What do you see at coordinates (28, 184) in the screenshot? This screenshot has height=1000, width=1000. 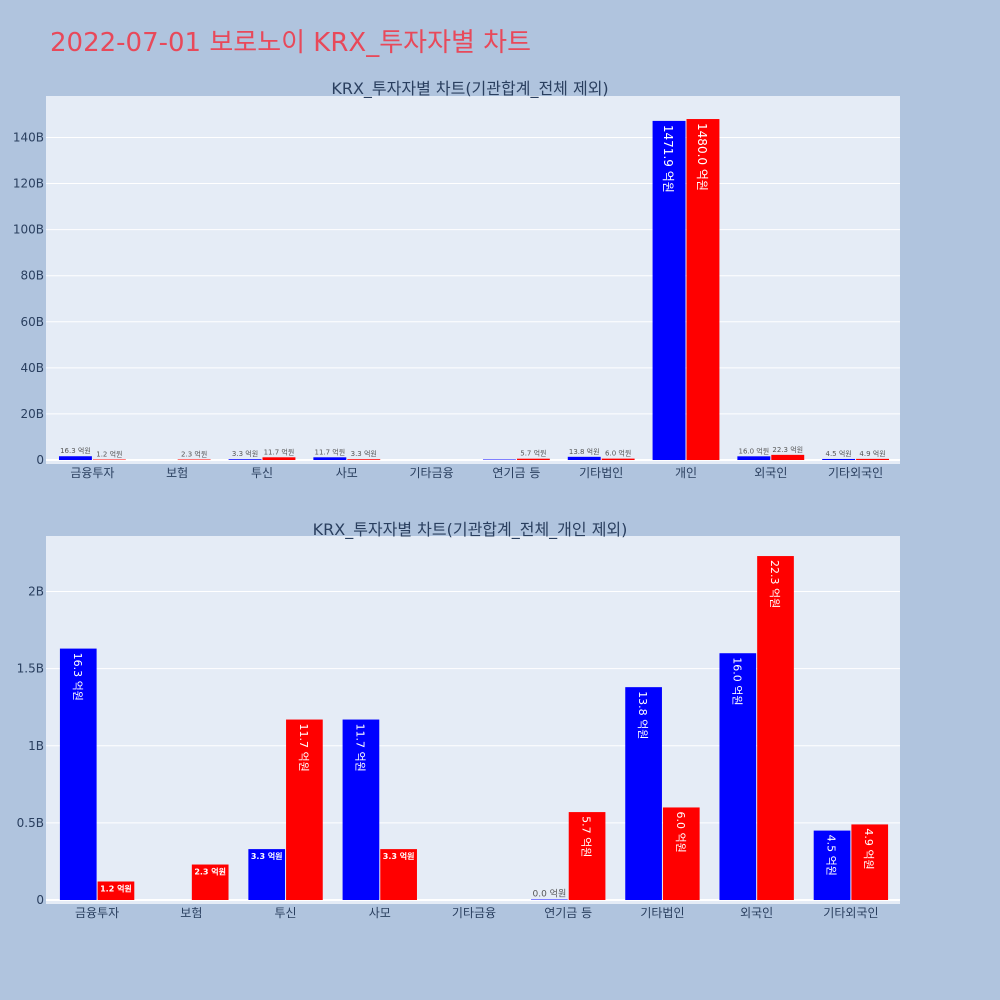 I see `y-tick-label: 120B` at bounding box center [28, 184].